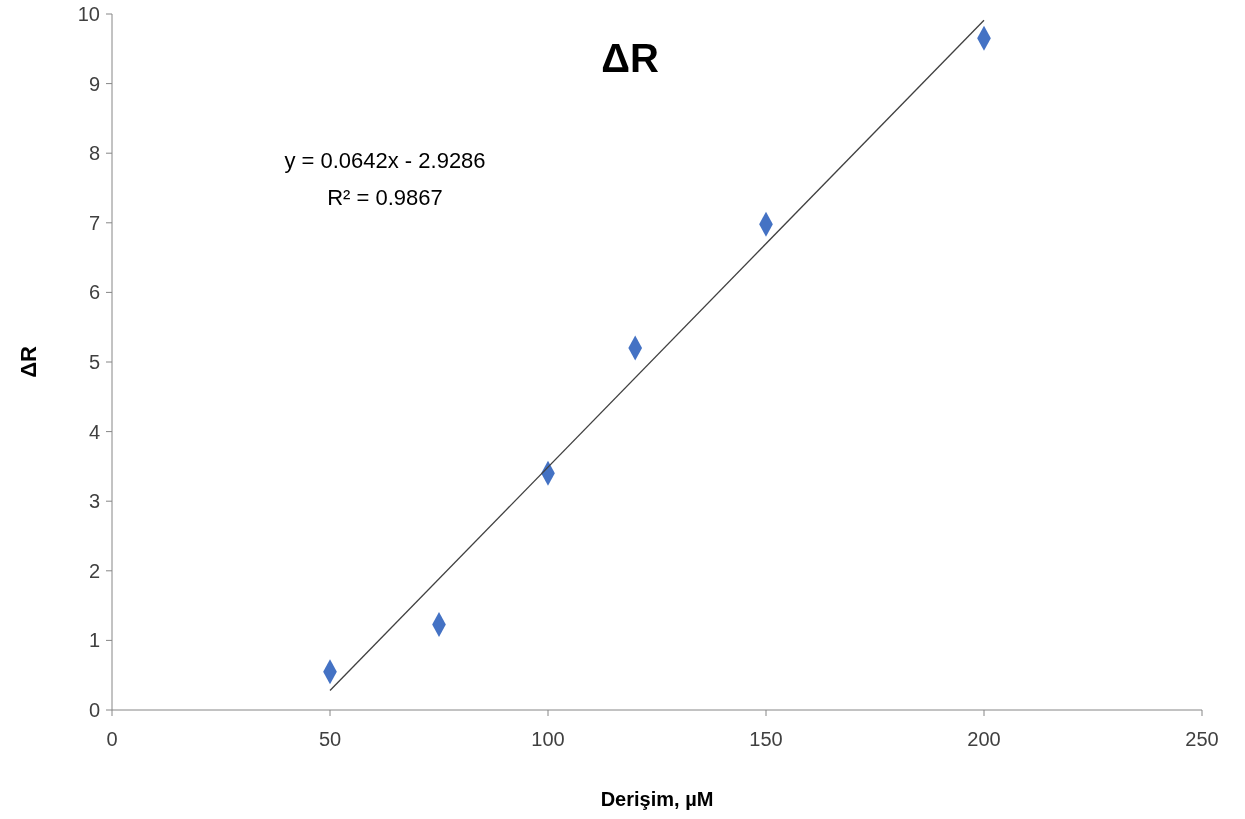  Describe the element at coordinates (766, 739) in the screenshot. I see `x-tick-label: 150` at that location.